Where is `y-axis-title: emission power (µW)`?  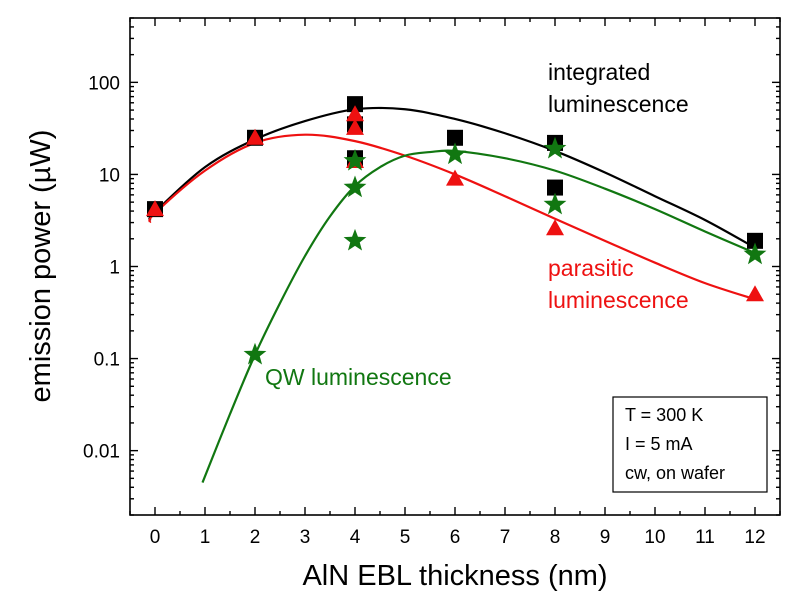 y-axis-title: emission power (µW) is located at coordinates (41, 266).